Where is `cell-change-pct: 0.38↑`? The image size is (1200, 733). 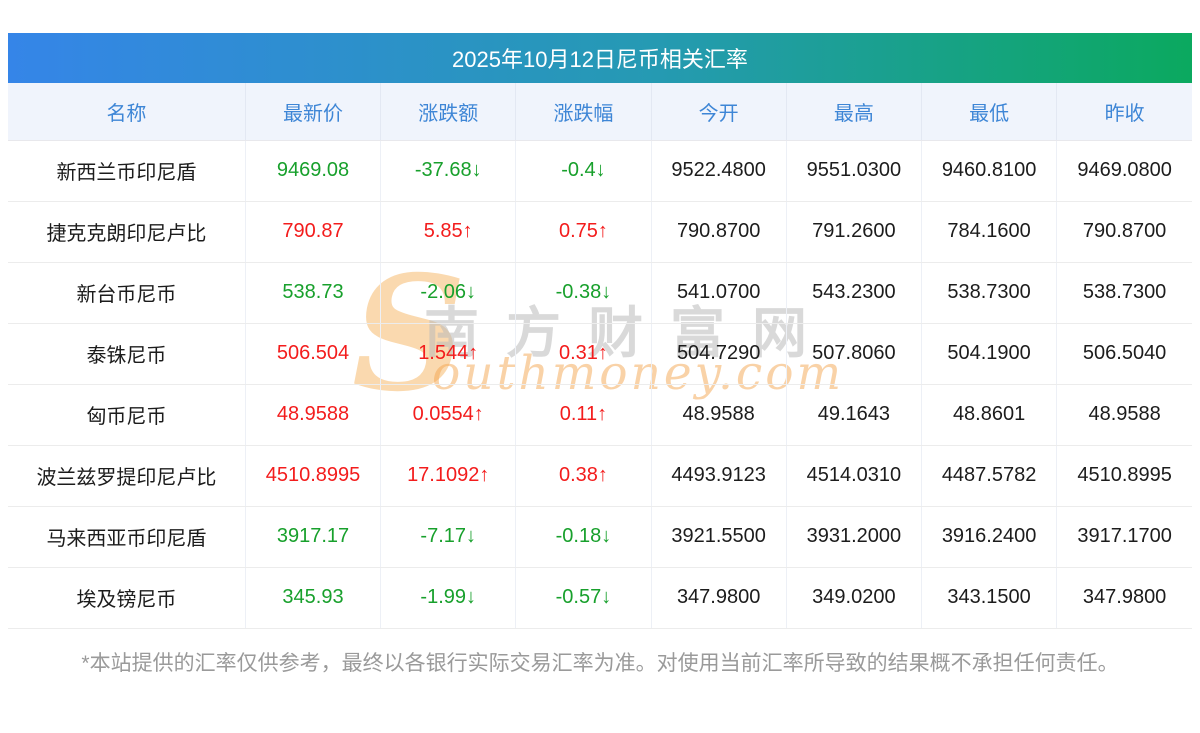
cell-change-pct: 0.38↑ is located at coordinates (583, 476).